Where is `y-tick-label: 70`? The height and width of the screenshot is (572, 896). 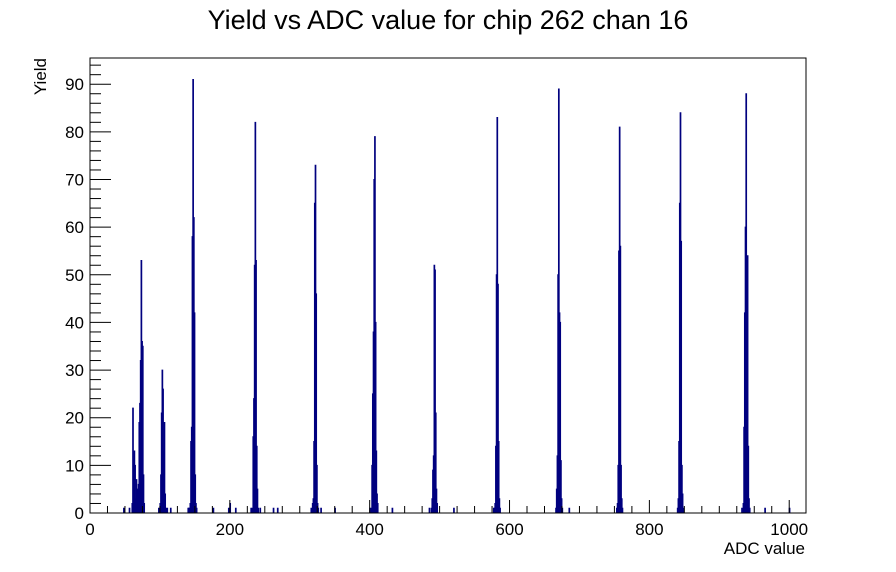
y-tick-label: 70 is located at coordinates (74, 179).